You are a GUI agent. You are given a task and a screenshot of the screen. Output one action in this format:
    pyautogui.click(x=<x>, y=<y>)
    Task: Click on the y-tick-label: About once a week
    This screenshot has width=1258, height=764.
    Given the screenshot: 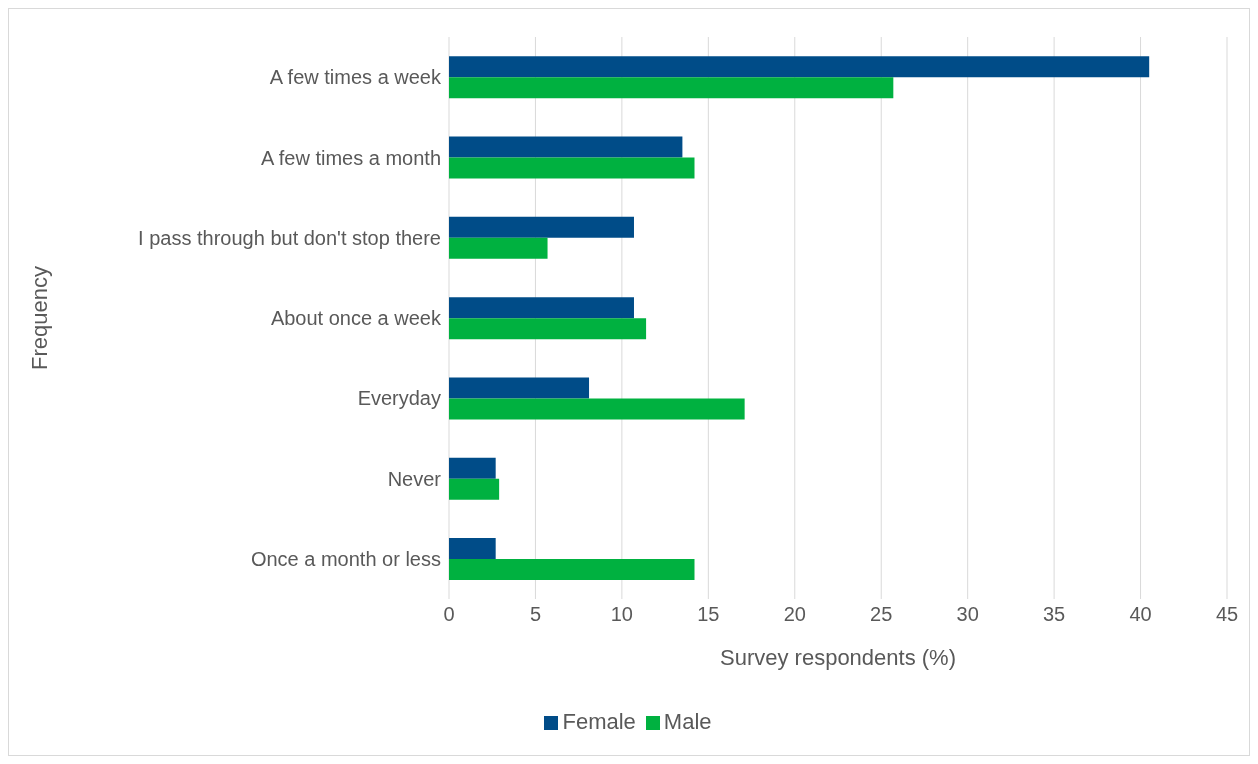 What is the action you would take?
    pyautogui.click(x=356, y=318)
    